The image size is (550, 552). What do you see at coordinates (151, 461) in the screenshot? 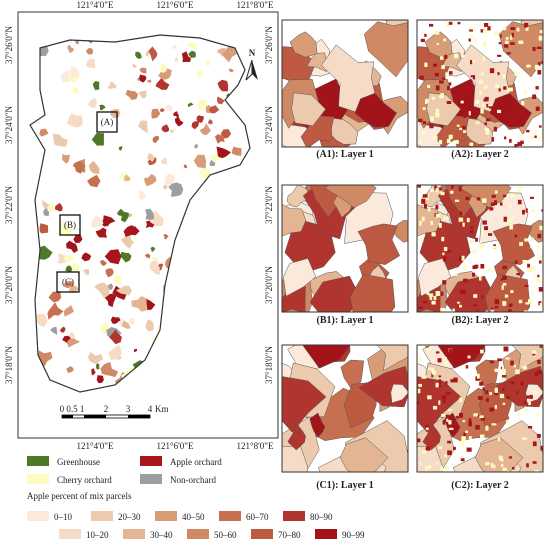
I see `legend-swatch` at bounding box center [151, 461].